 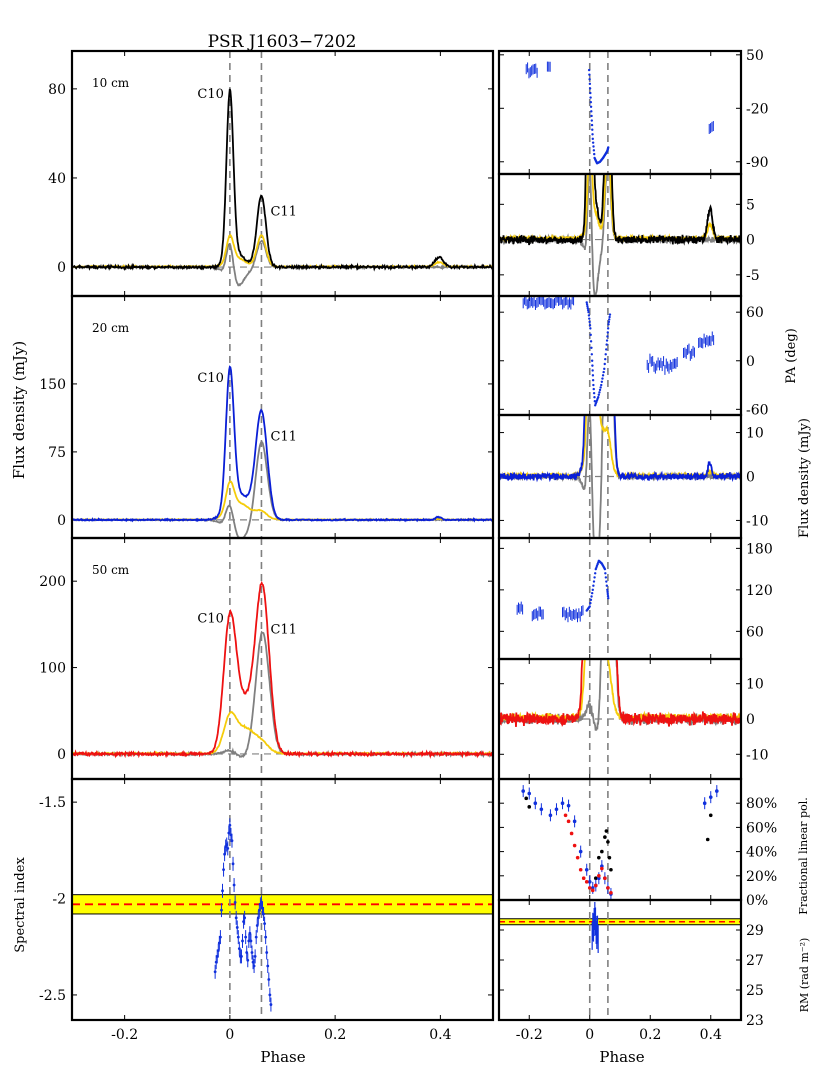 I want to click on y-tick-label: 80, so click(x=57, y=90).